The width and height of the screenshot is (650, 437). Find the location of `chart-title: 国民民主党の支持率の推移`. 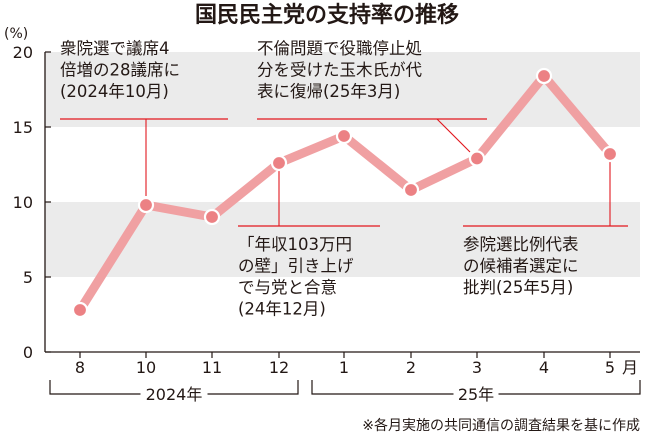

chart-title: 国民民主党の支持率の推移 is located at coordinates (327, 15).